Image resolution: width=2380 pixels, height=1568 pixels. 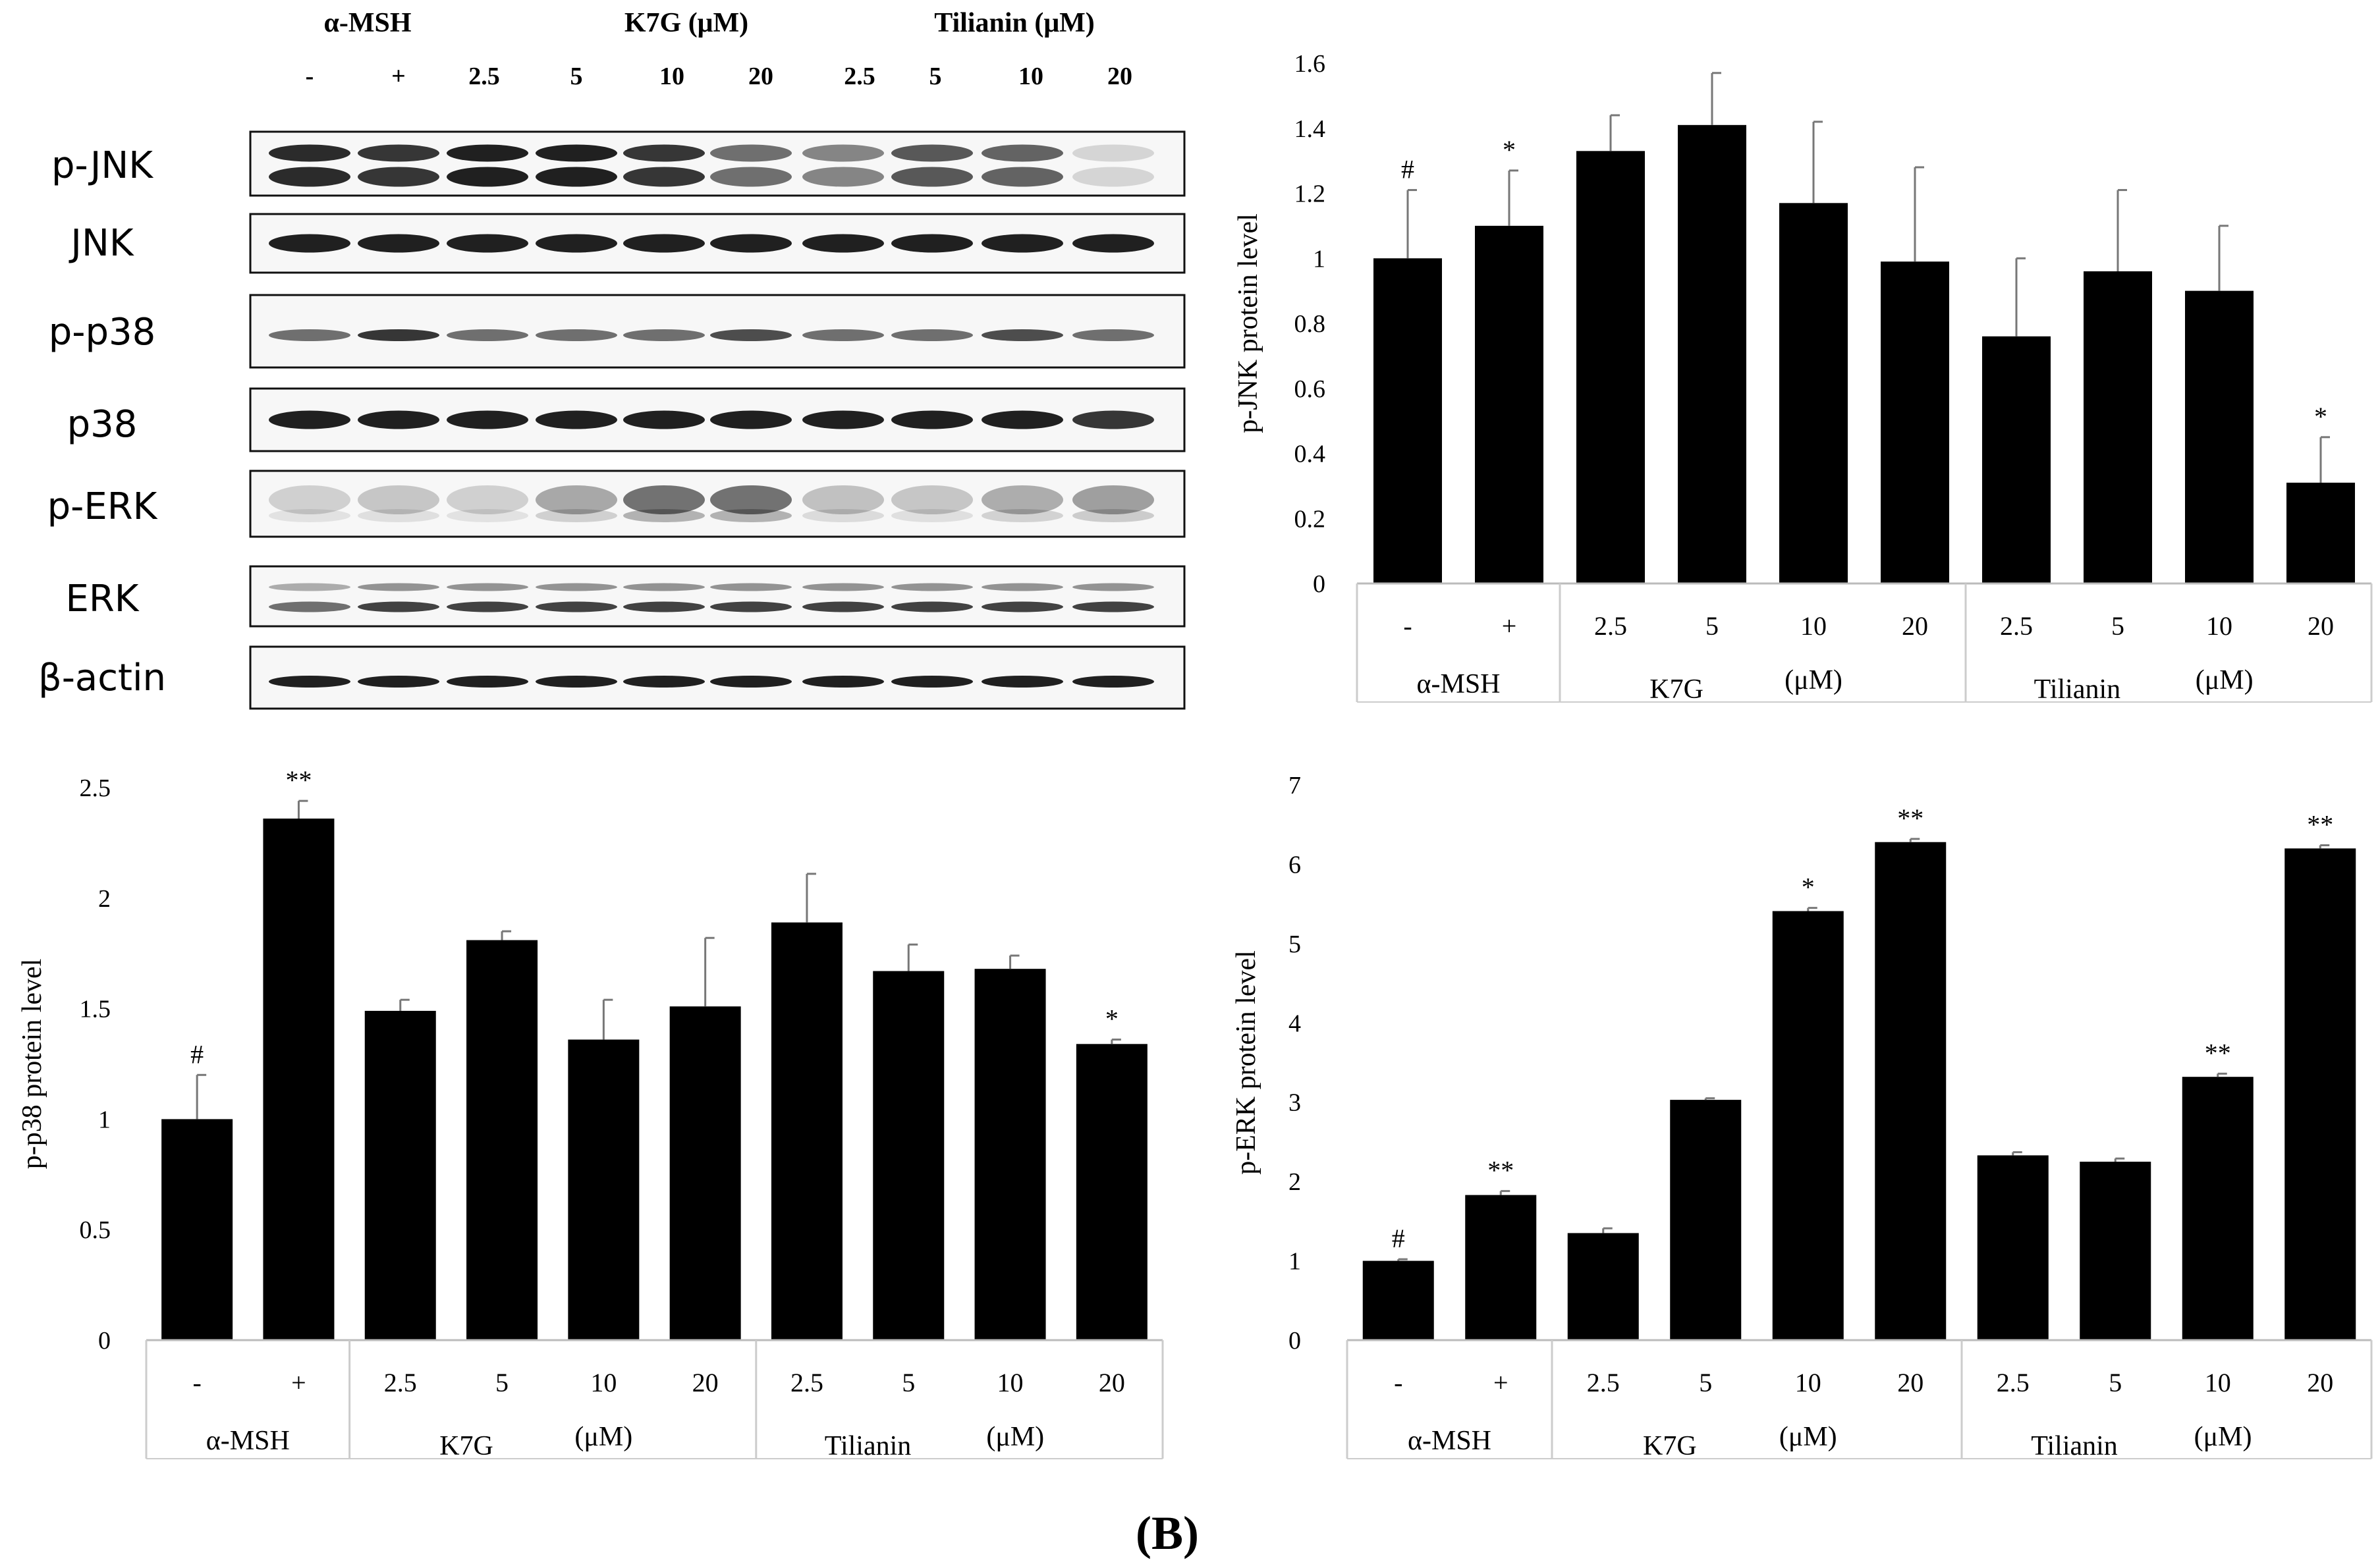 I want to click on y-tick-label: 5, so click(x=1294, y=944).